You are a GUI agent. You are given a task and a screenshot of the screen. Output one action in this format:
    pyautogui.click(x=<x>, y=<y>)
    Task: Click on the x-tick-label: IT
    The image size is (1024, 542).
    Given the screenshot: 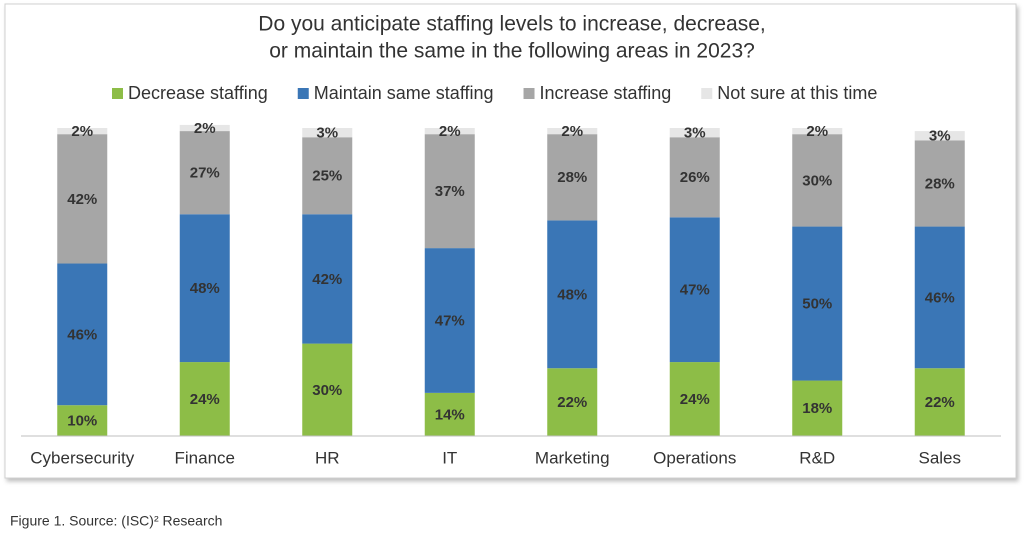 What is the action you would take?
    pyautogui.click(x=449, y=457)
    